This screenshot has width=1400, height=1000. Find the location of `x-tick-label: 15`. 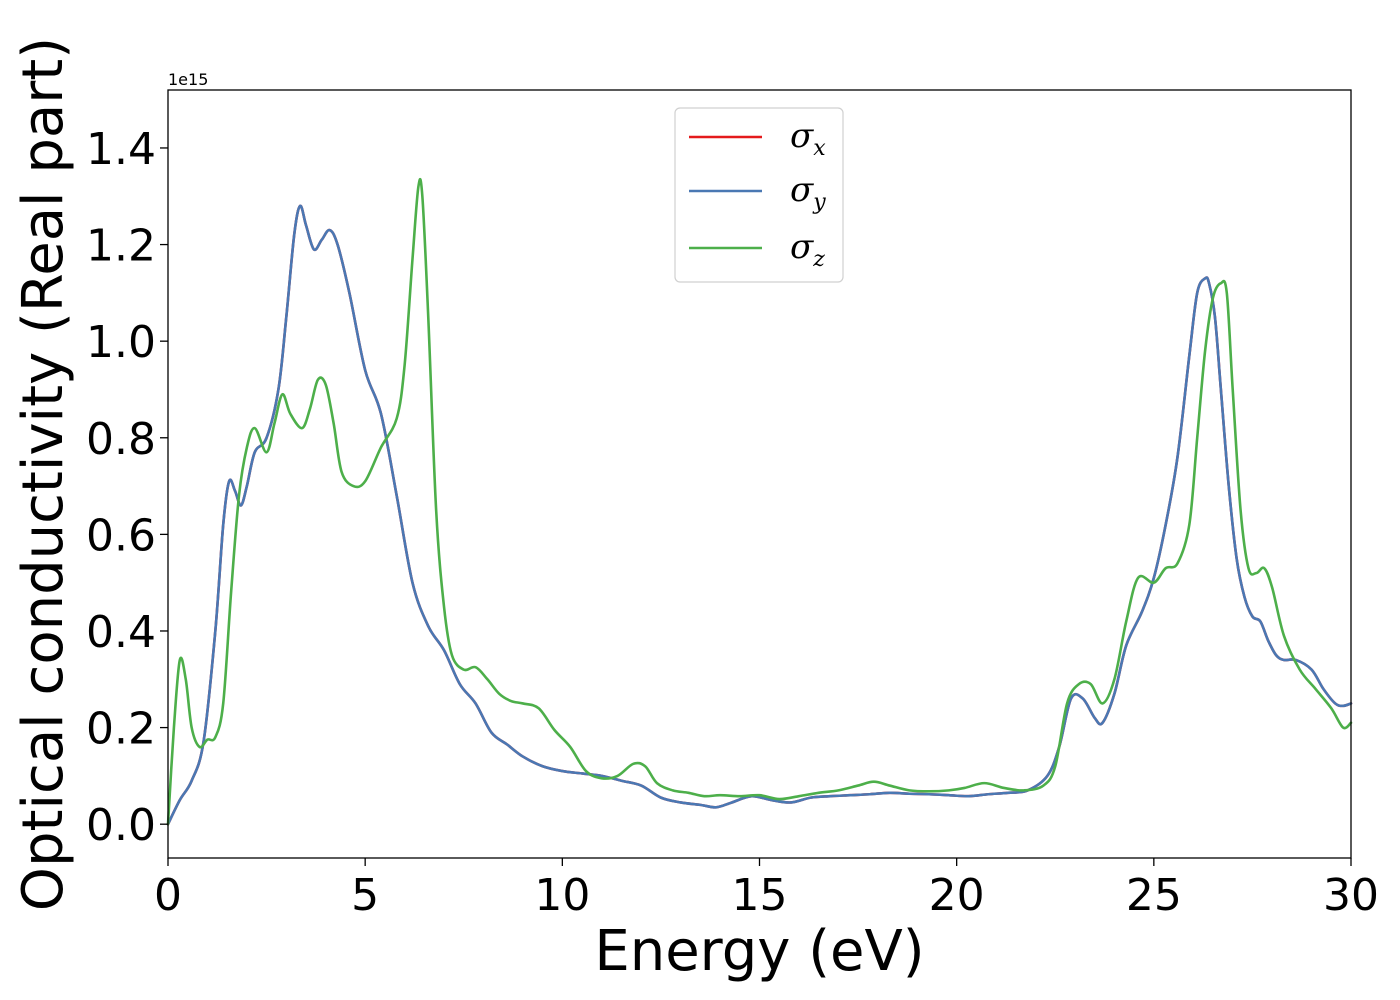

x-tick-label: 15 is located at coordinates (760, 895).